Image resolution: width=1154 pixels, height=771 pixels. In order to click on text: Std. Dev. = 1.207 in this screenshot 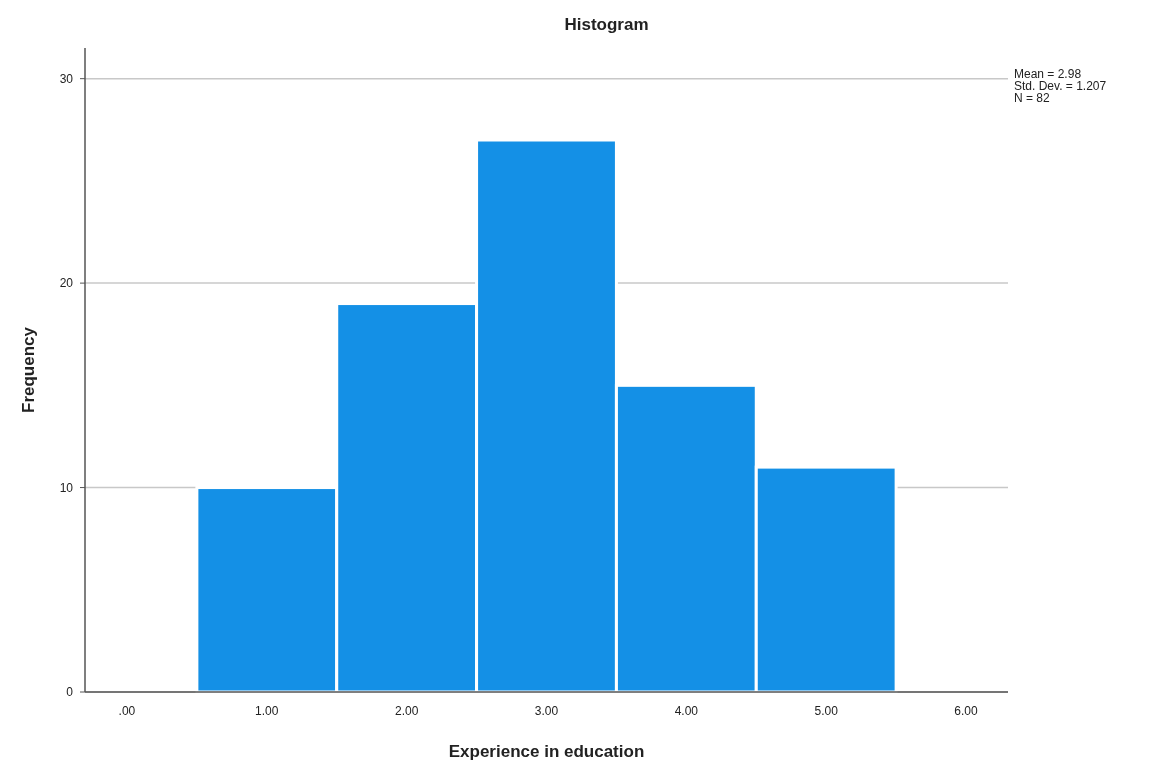, I will do `click(1060, 86)`.